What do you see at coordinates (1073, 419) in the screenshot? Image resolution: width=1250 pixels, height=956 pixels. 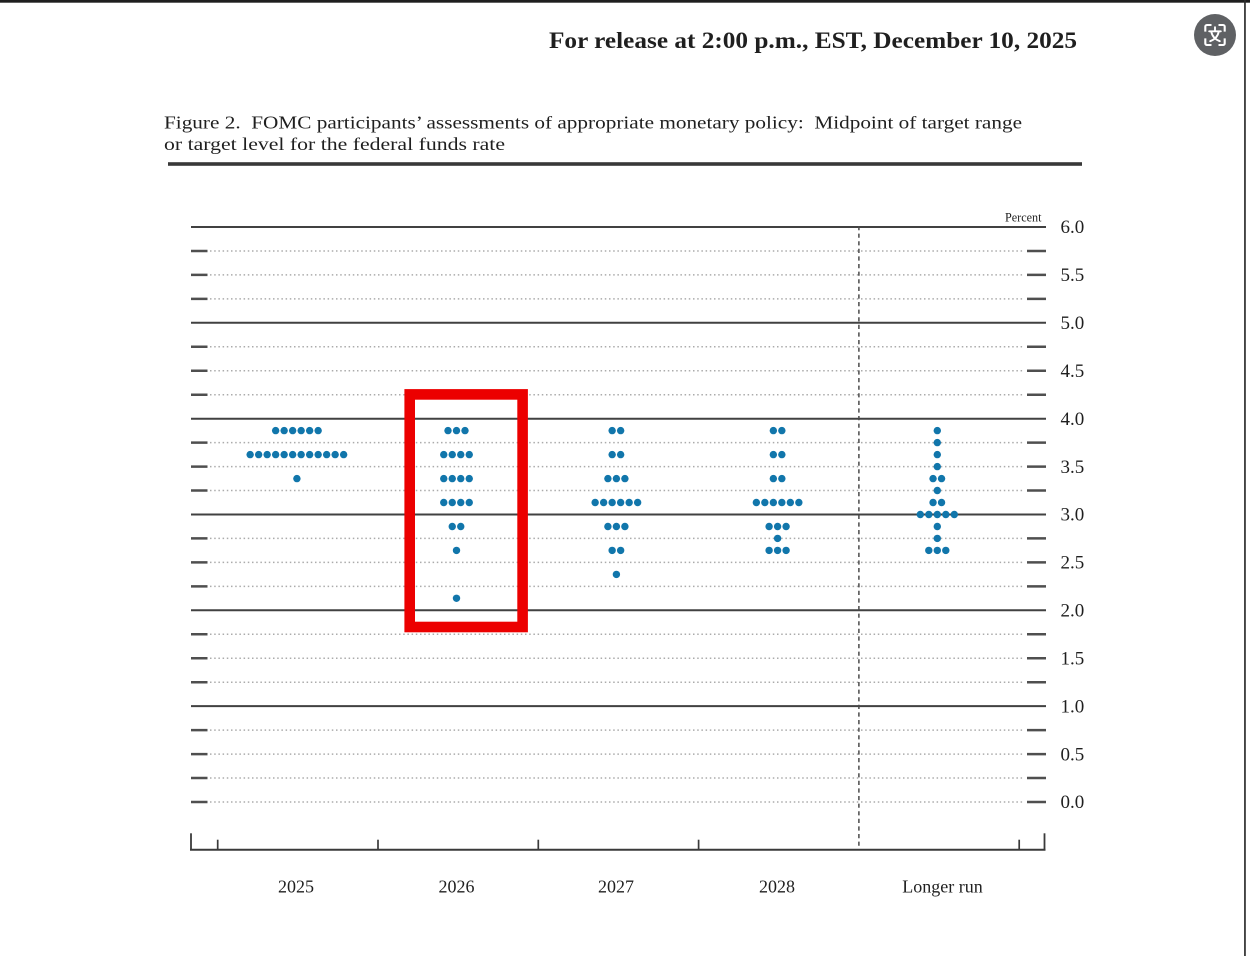 I see `svg-text: 4.0` at bounding box center [1073, 419].